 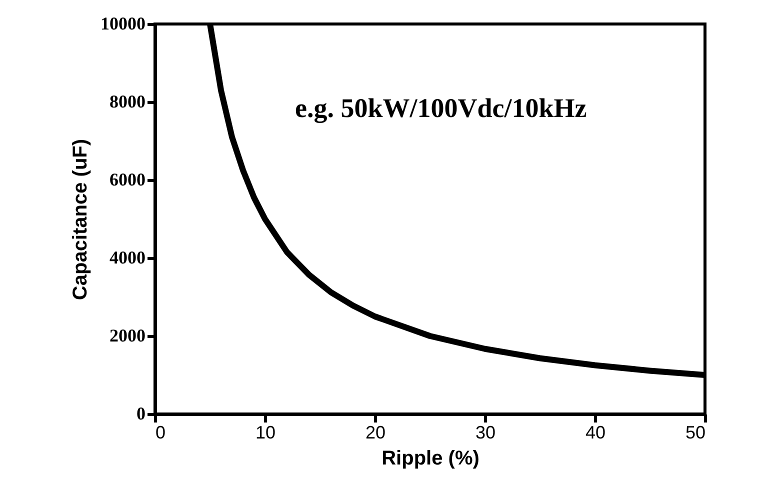 I want to click on y-tick-label: 6000, so click(x=128, y=180).